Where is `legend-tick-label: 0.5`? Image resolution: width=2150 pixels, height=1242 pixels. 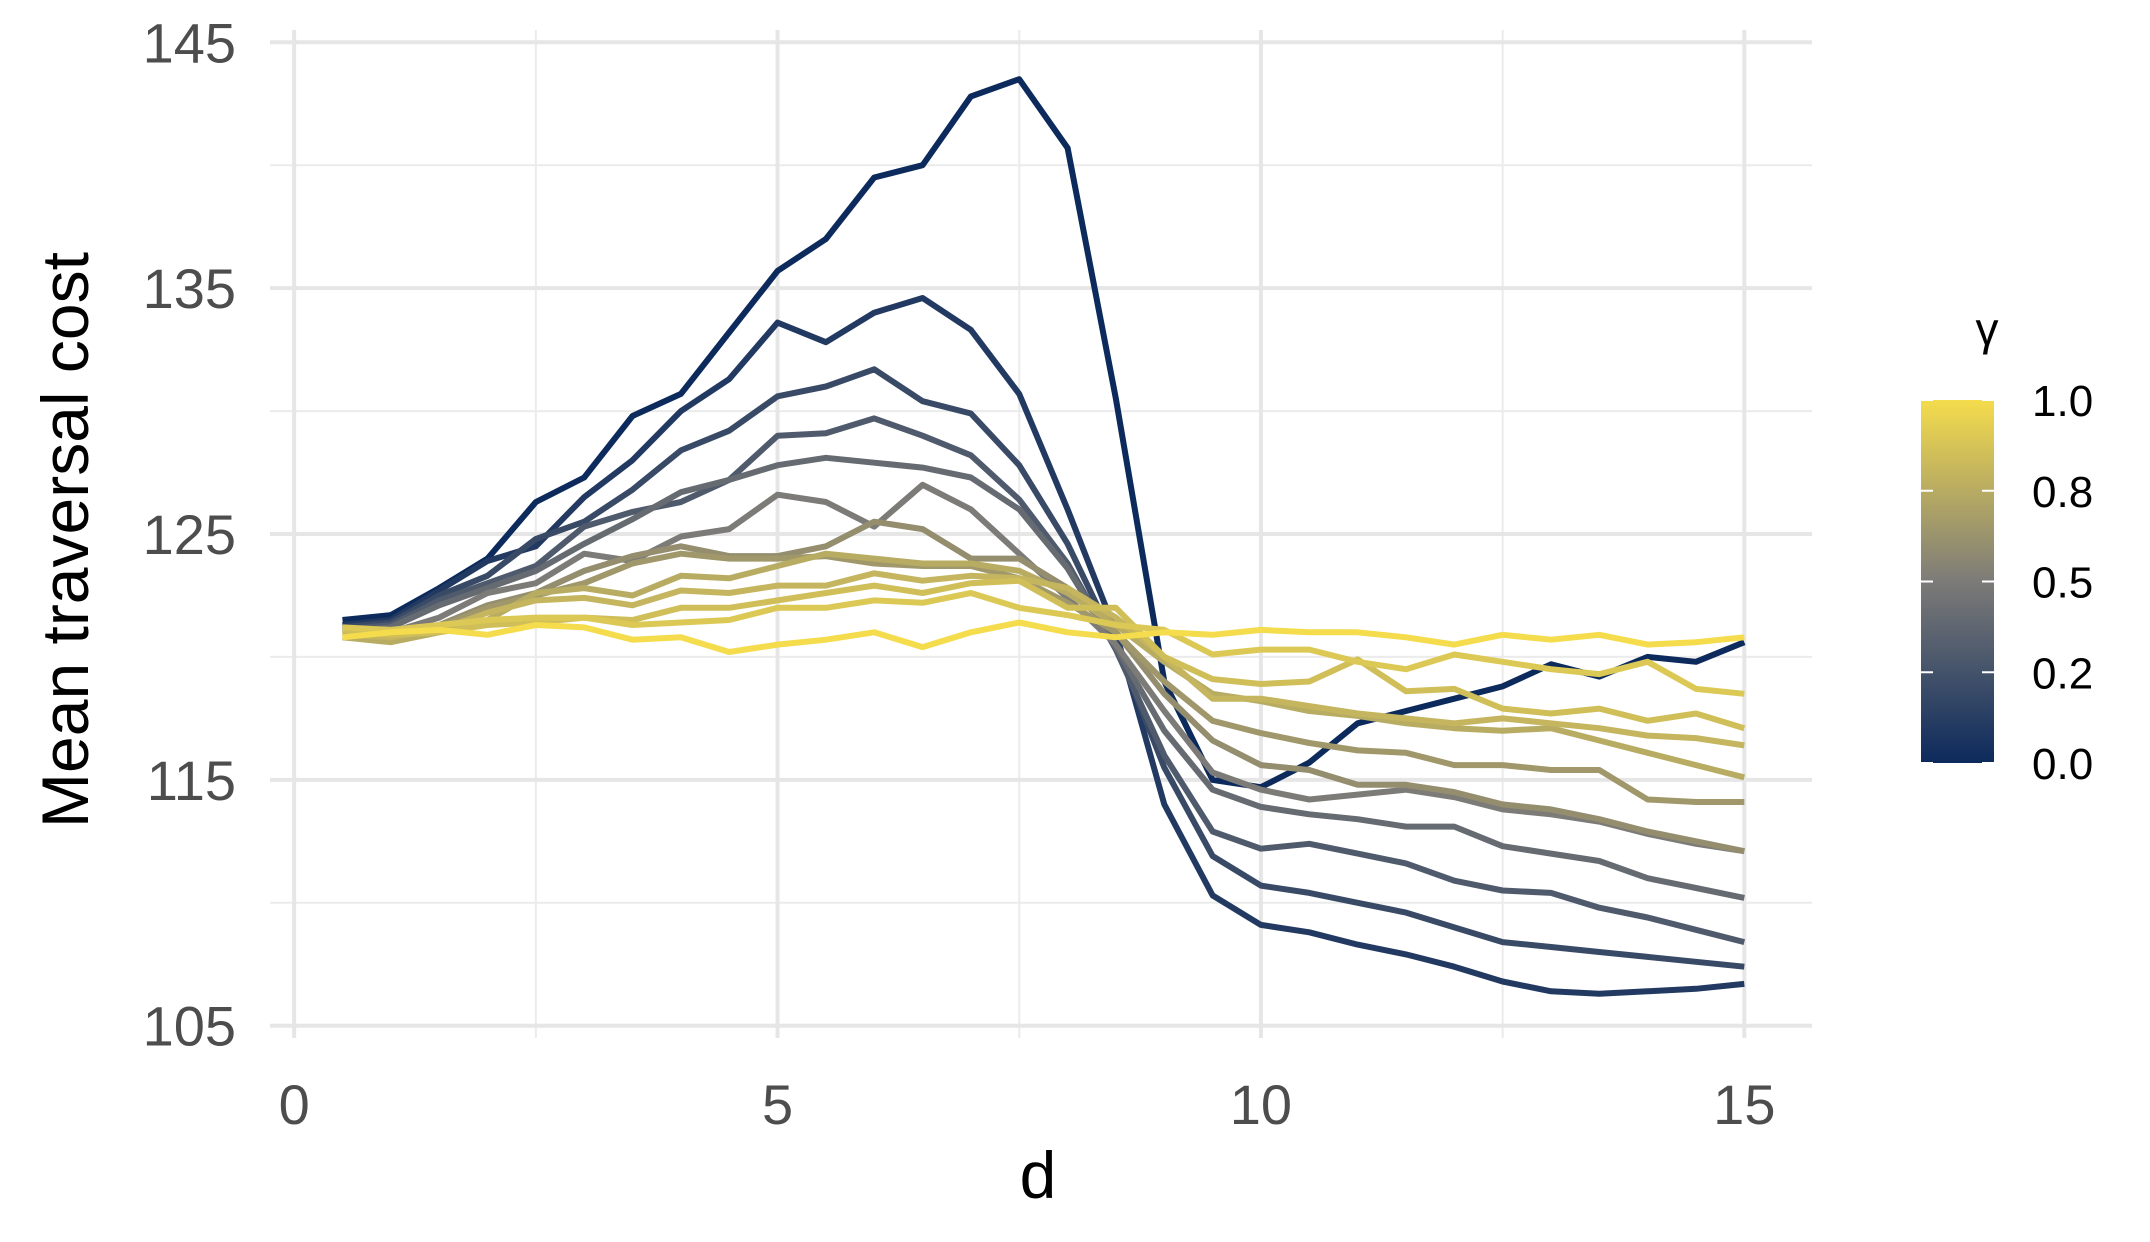
legend-tick-label: 0.5 is located at coordinates (2062, 583).